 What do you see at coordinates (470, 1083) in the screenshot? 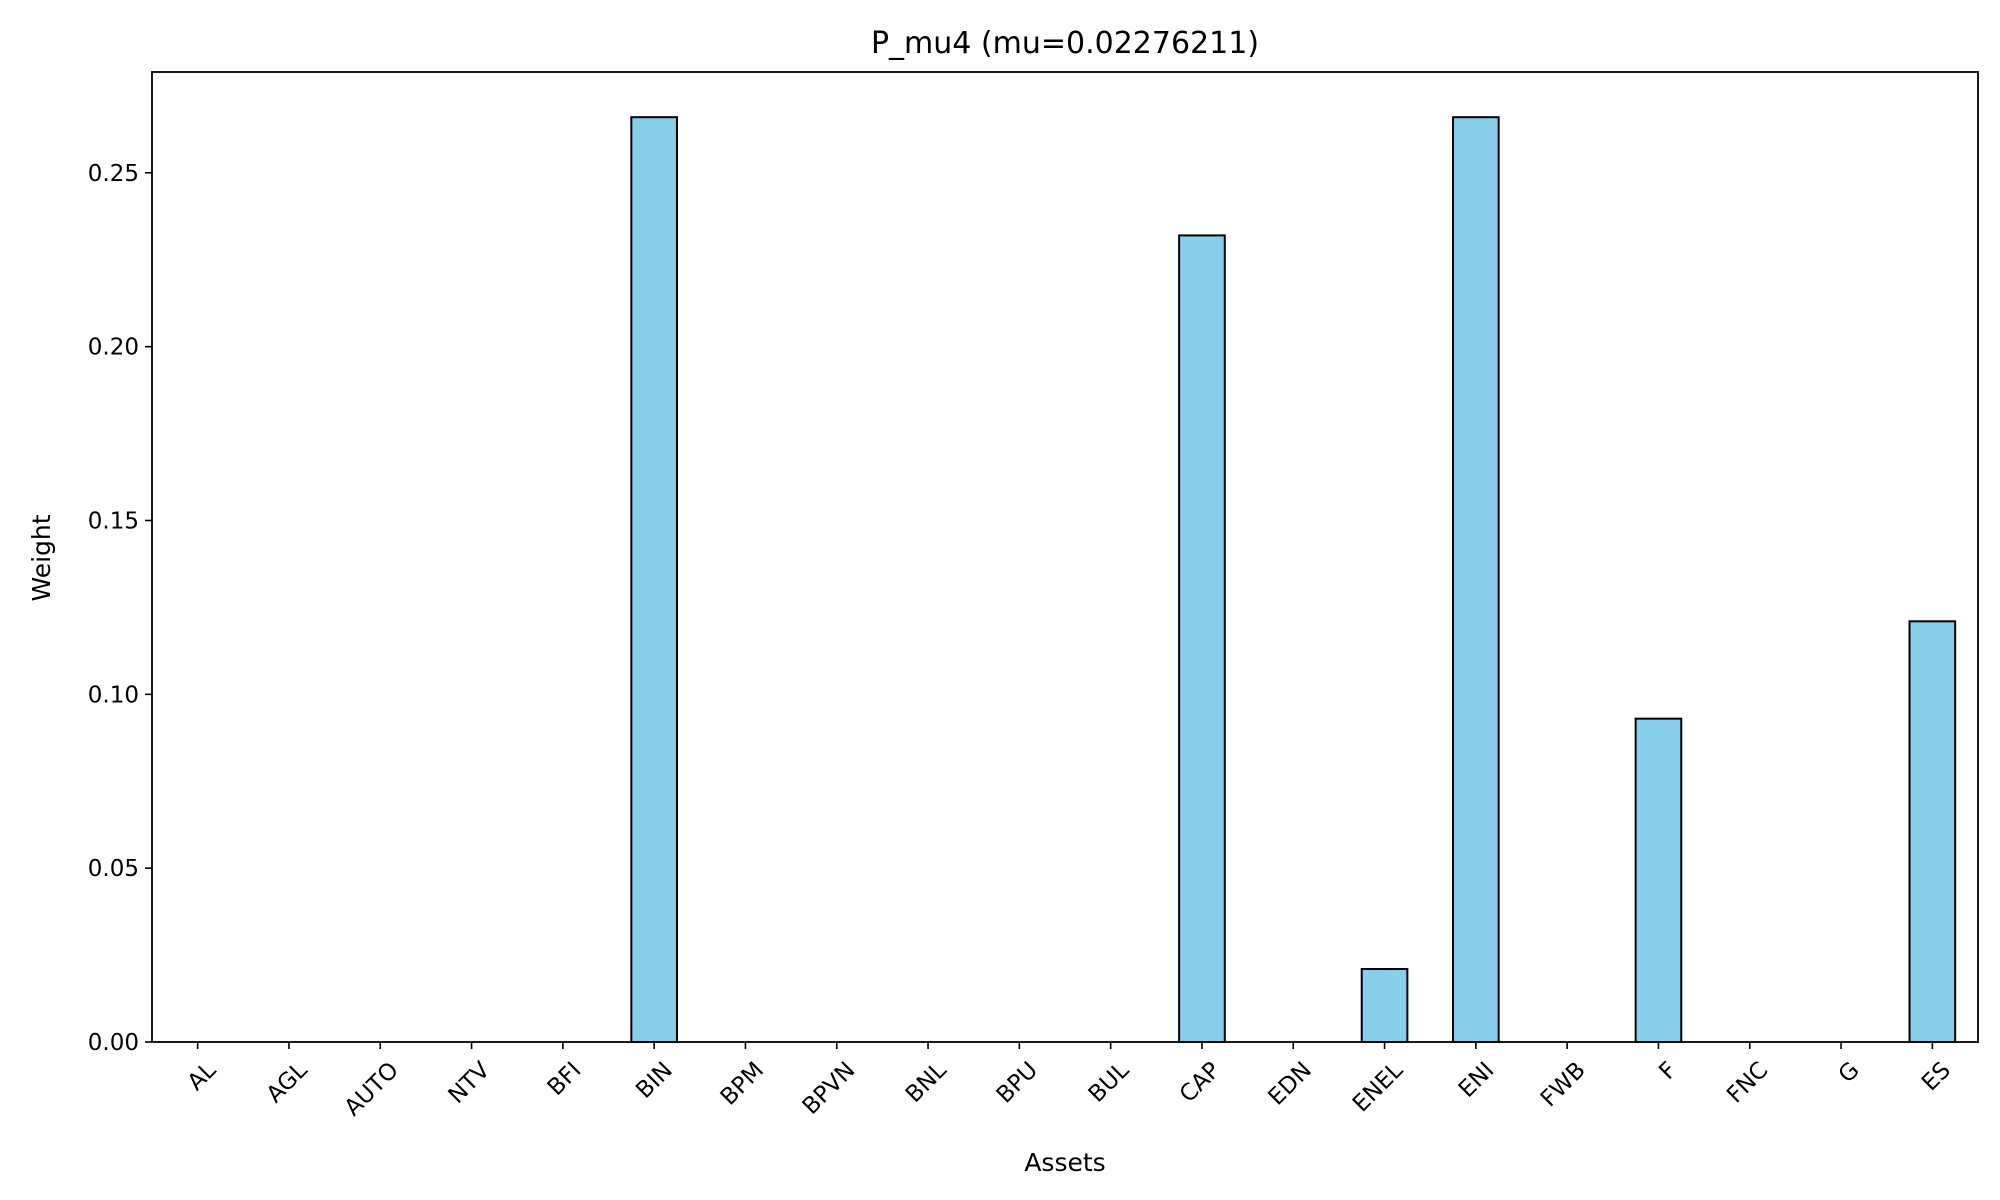
I see `x-tick-label-ntv: NTV` at bounding box center [470, 1083].